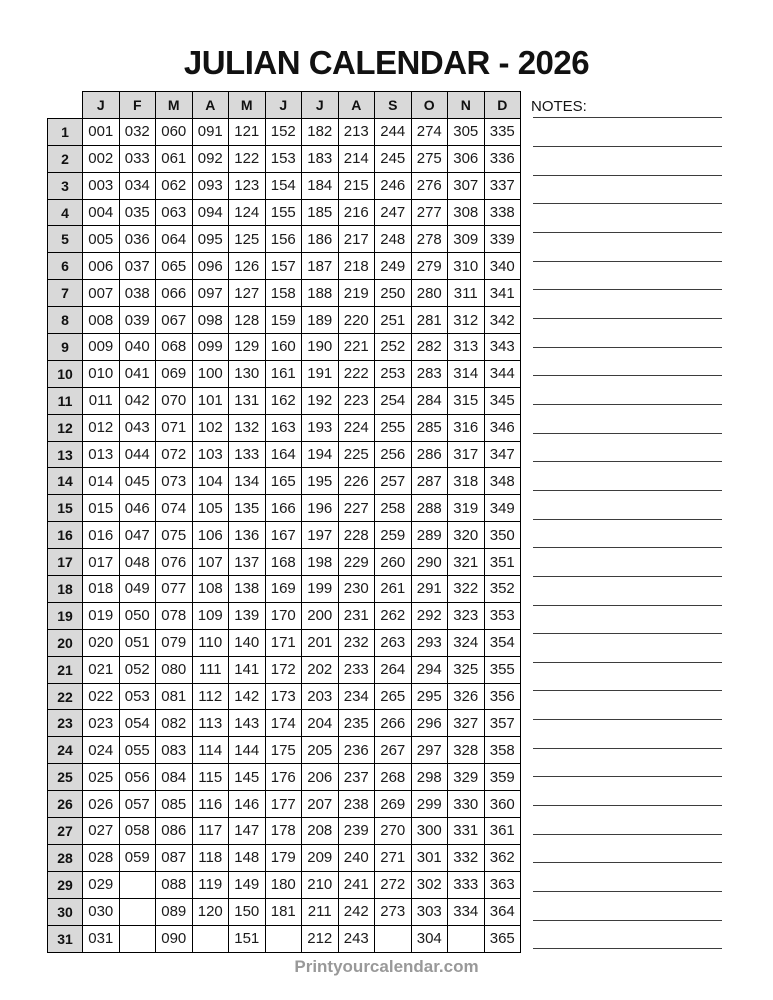  I want to click on julian-day-cell: 137, so click(247, 562).